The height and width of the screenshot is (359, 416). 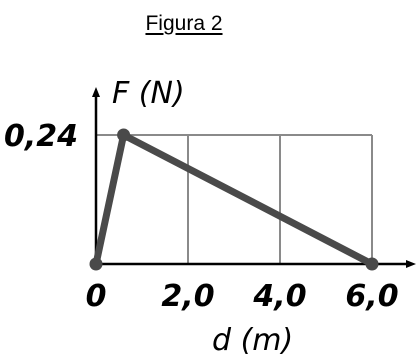 What do you see at coordinates (252, 340) in the screenshot?
I see `x-axis-title: d (m)` at bounding box center [252, 340].